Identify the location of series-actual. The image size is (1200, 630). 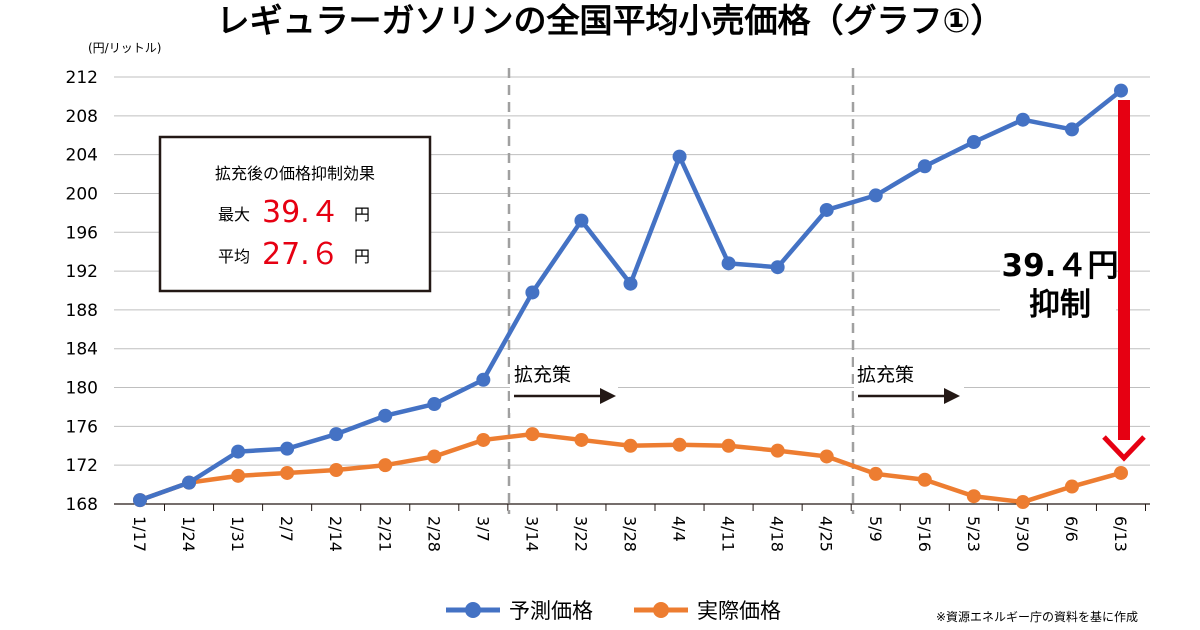
(630, 468).